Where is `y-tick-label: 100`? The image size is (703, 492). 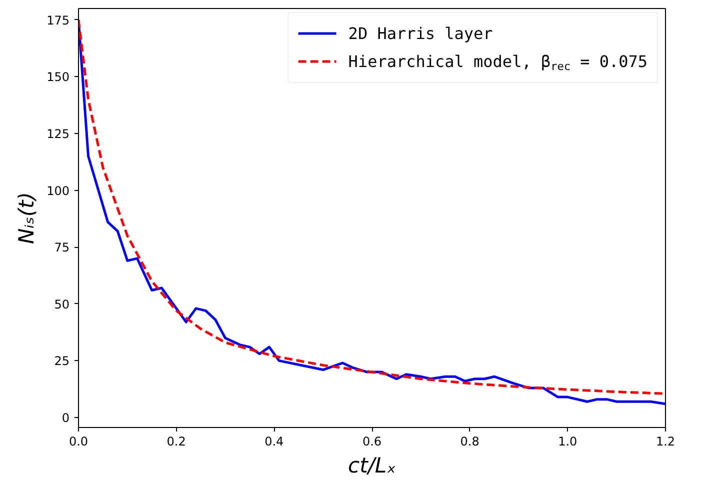
y-tick-label: 100 is located at coordinates (58, 191).